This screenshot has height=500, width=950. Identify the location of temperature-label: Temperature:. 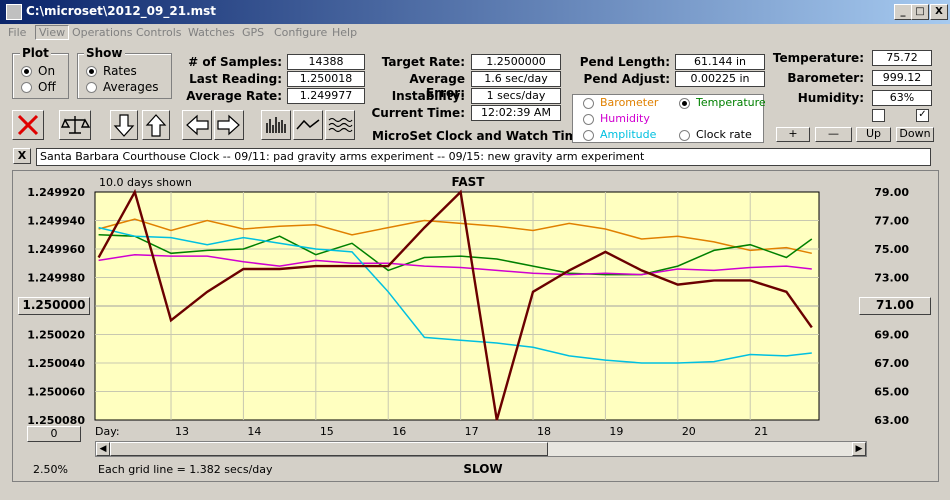
(818, 58).